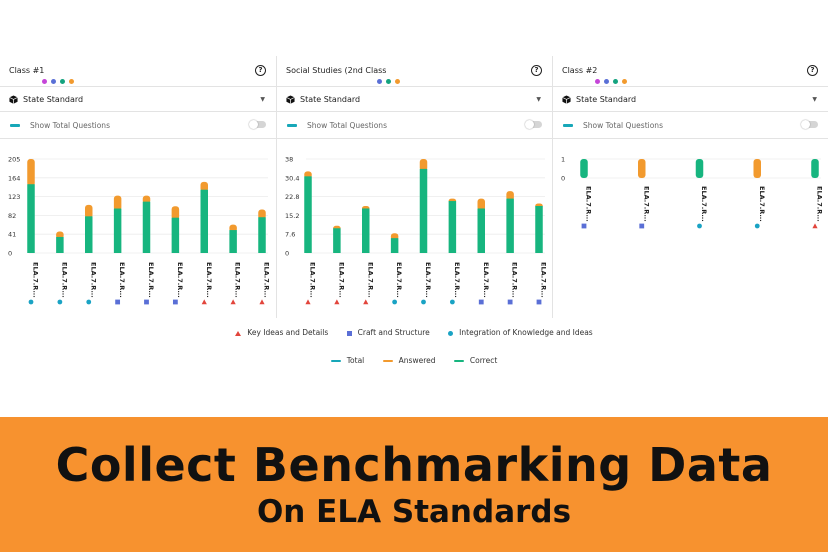 Image resolution: width=828 pixels, height=552 pixels. What do you see at coordinates (388, 332) in the screenshot?
I see `legend-craft-structure: Craft and Structure` at bounding box center [388, 332].